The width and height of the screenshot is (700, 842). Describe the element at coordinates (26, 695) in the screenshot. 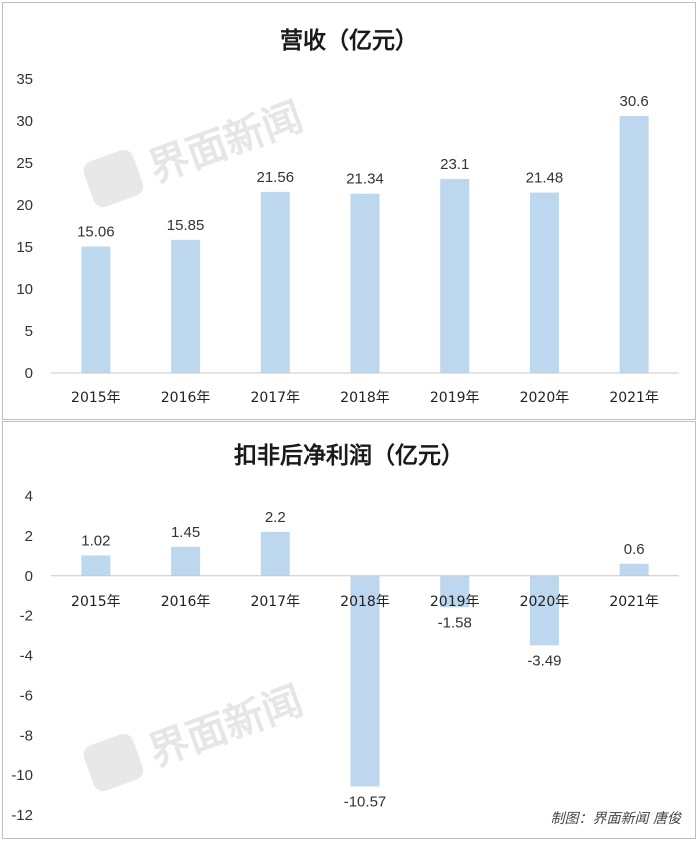

I see `y-tick-label: -6` at that location.